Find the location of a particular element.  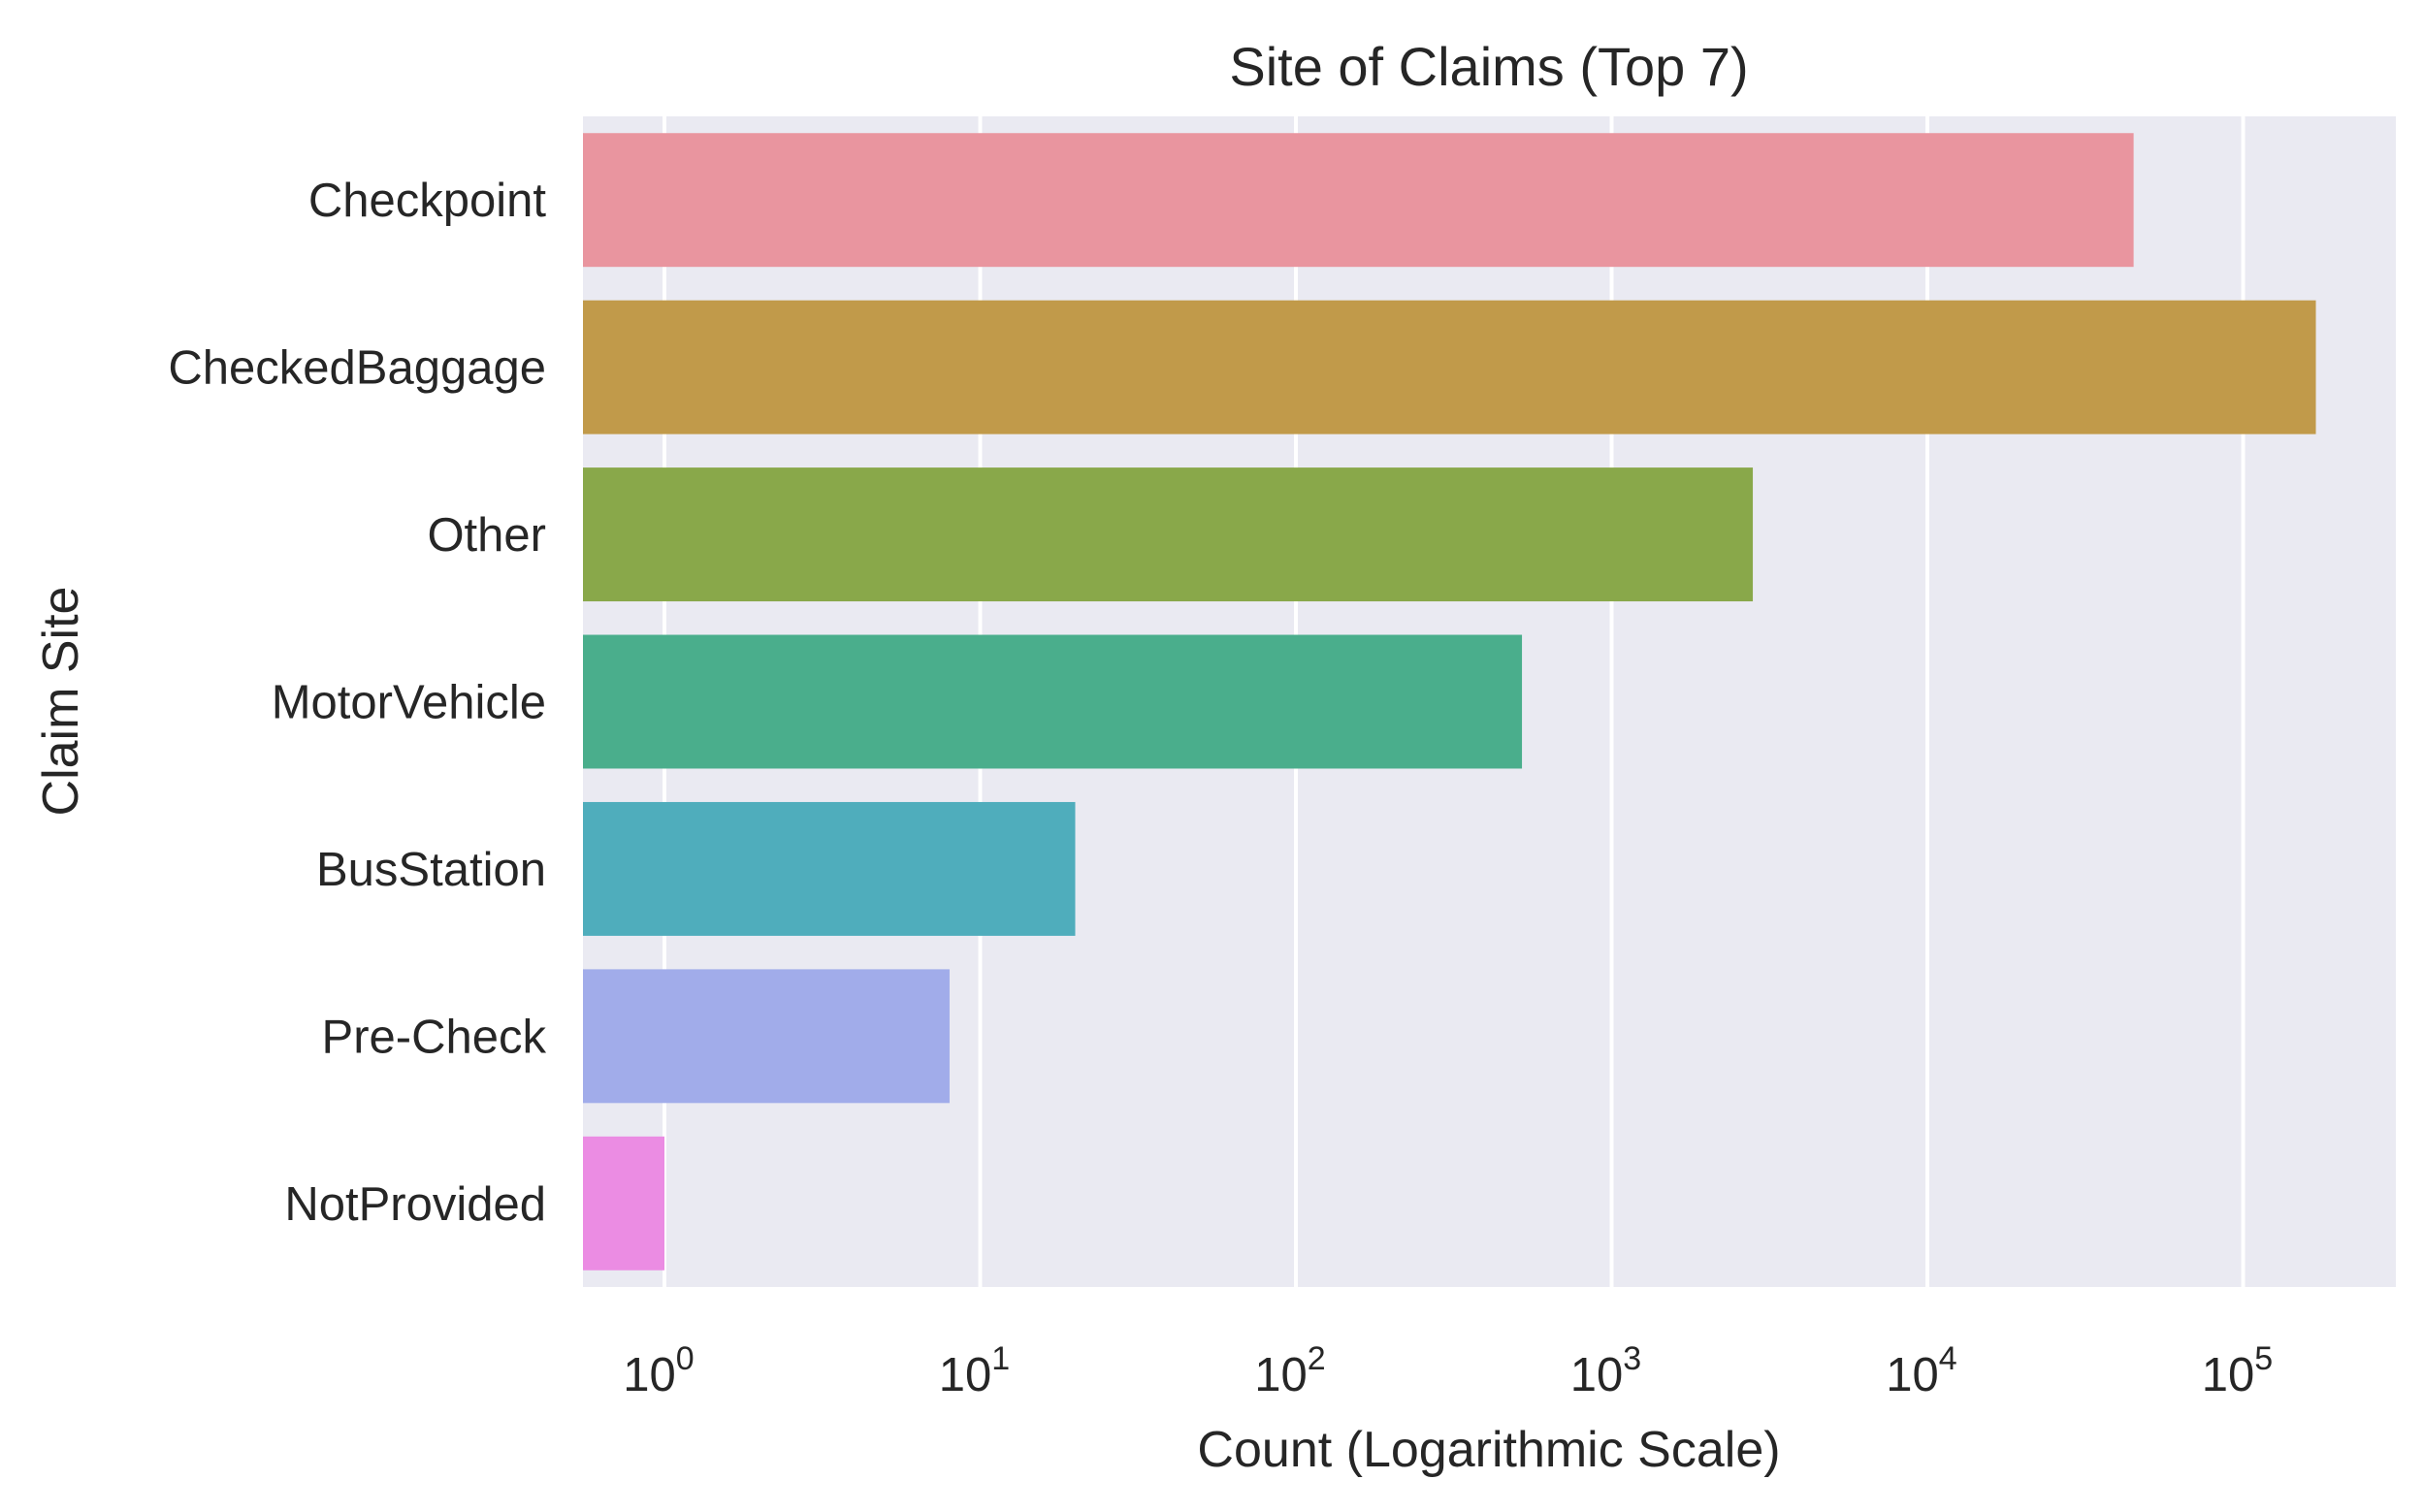

y-tick-label: Checkpoint is located at coordinates (427, 201).